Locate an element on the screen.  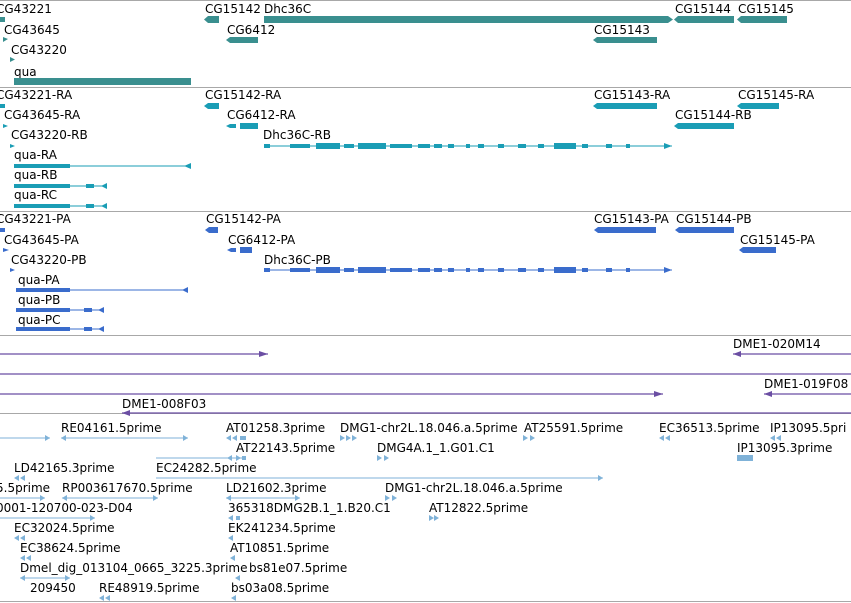
feature-label: EC24282.5prime is located at coordinates (206, 468).